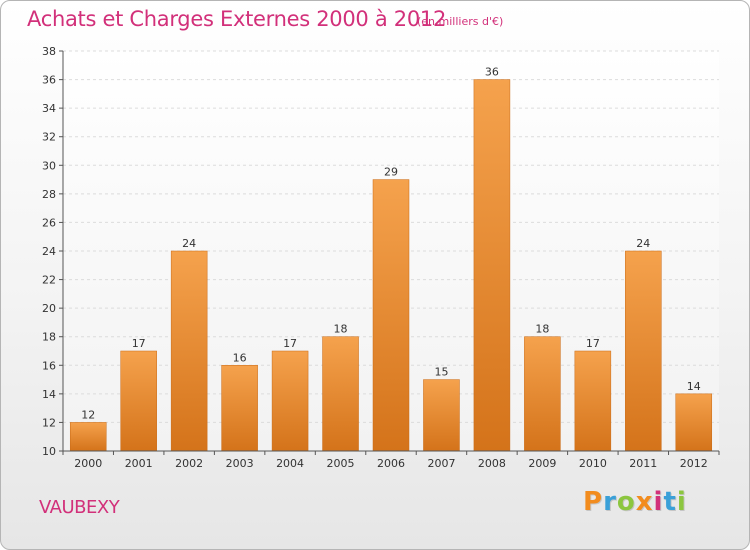 Image resolution: width=750 pixels, height=550 pixels. What do you see at coordinates (49, 80) in the screenshot?
I see `y-tick-label: 36` at bounding box center [49, 80].